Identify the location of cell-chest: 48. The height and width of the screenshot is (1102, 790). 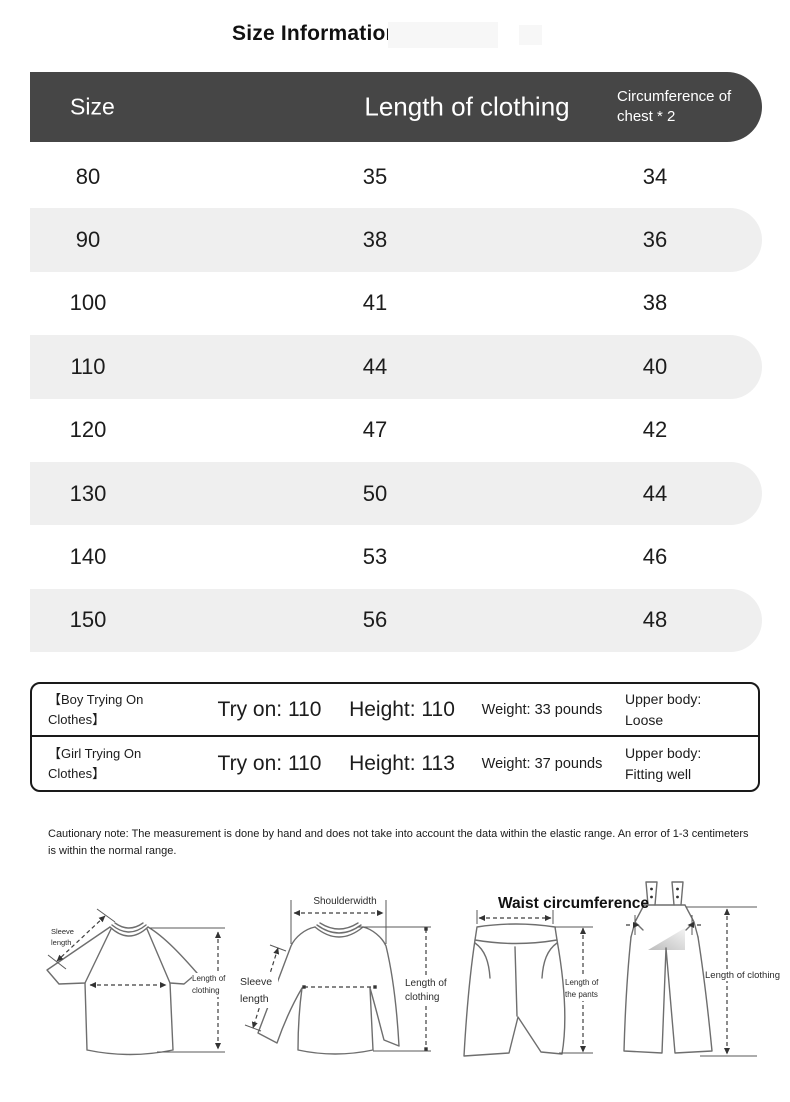
(655, 620).